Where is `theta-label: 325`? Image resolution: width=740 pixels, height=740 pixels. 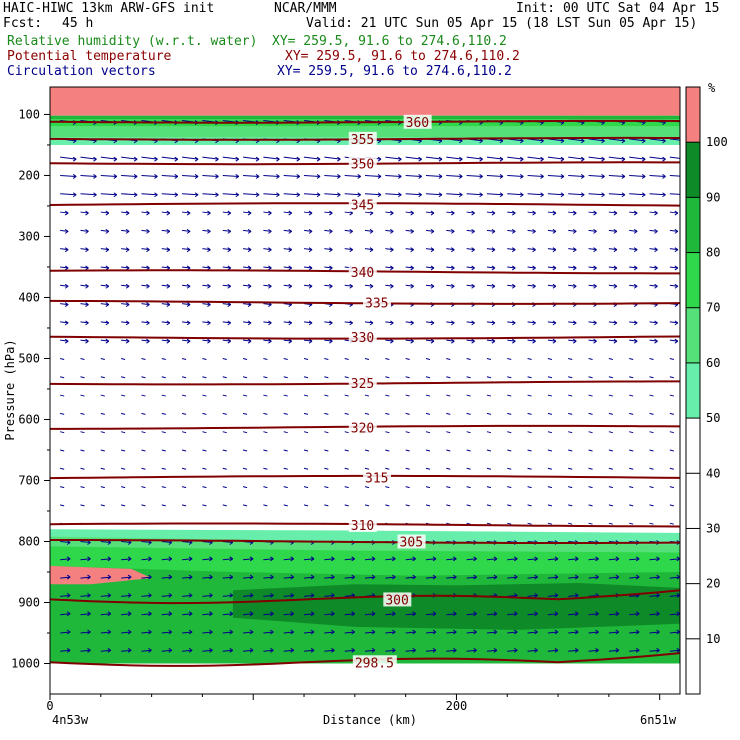 theta-label: 325 is located at coordinates (362, 384).